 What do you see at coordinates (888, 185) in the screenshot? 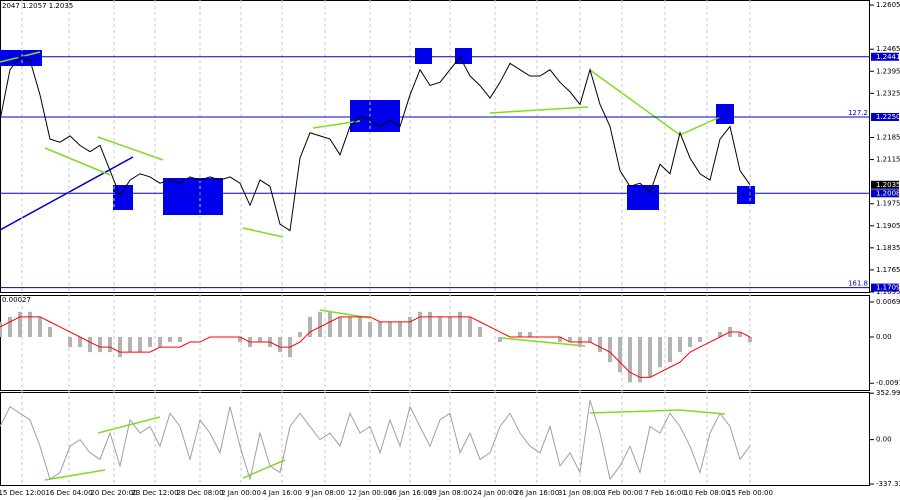
I see `current-price-label: 1.2035` at bounding box center [888, 185].